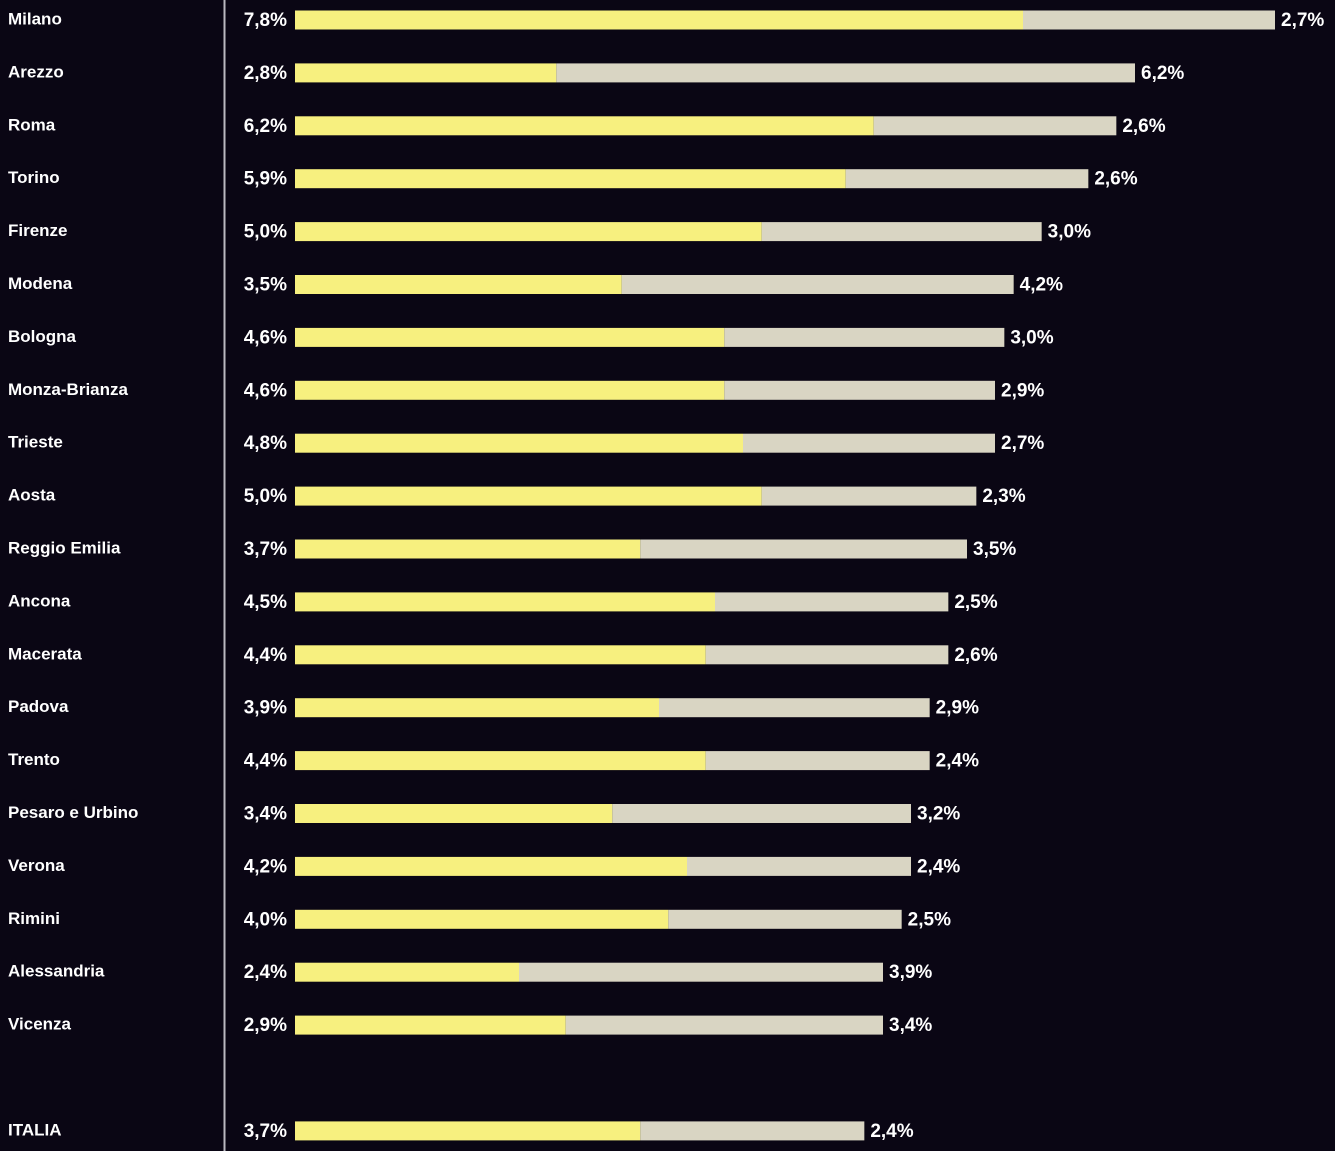  What do you see at coordinates (1003, 496) in the screenshot?
I see `value-label: 2,3%` at bounding box center [1003, 496].